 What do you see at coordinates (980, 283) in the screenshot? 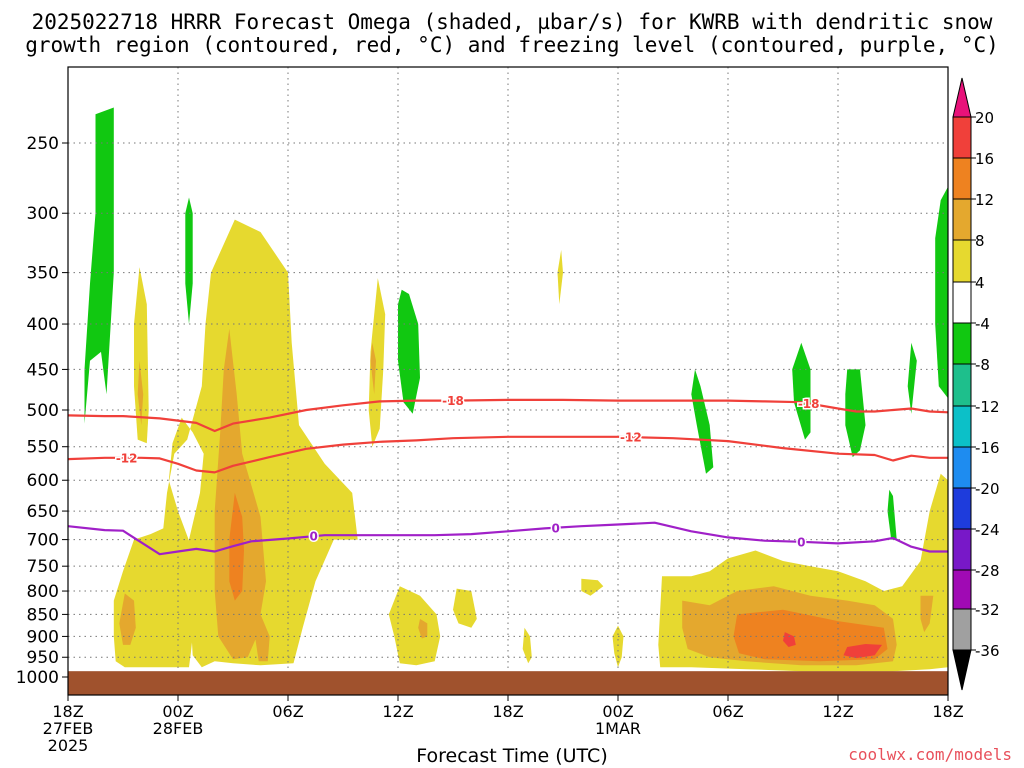
I see `colorbar-tick-label: 4` at bounding box center [980, 283].